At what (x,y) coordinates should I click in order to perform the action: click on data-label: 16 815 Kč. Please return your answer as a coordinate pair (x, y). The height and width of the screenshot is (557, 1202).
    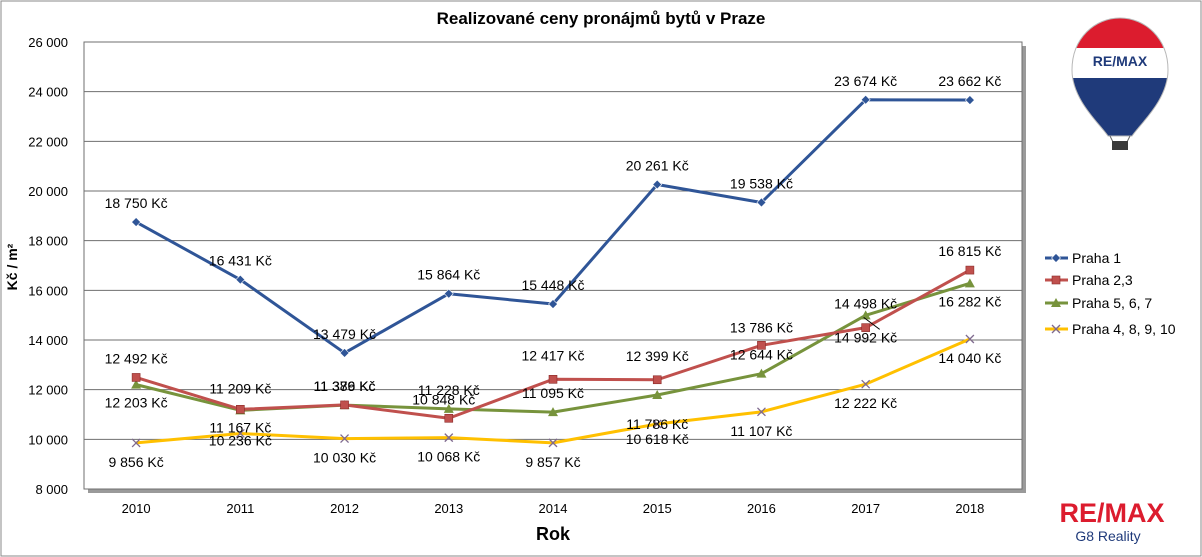
    Looking at the image, I should click on (969, 251).